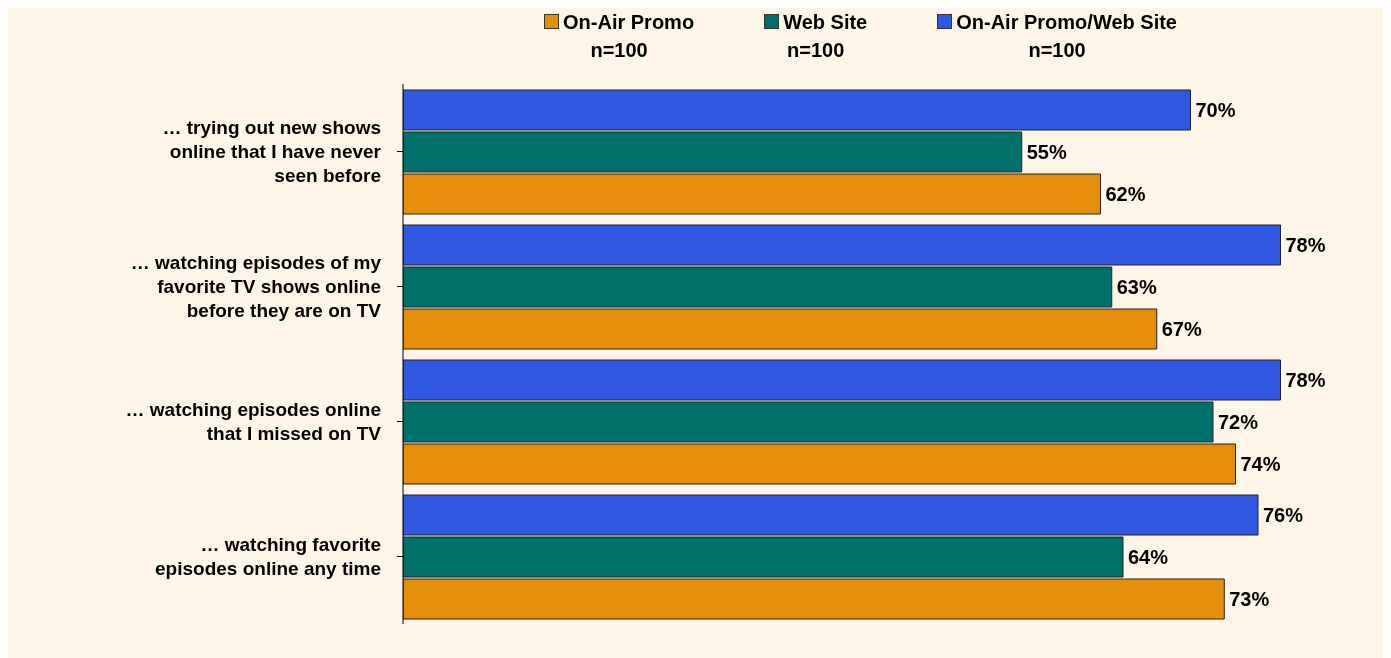 Image resolution: width=1391 pixels, height=658 pixels. Describe the element at coordinates (825, 36) in the screenshot. I see `legend-label: Web Site n=100` at that location.